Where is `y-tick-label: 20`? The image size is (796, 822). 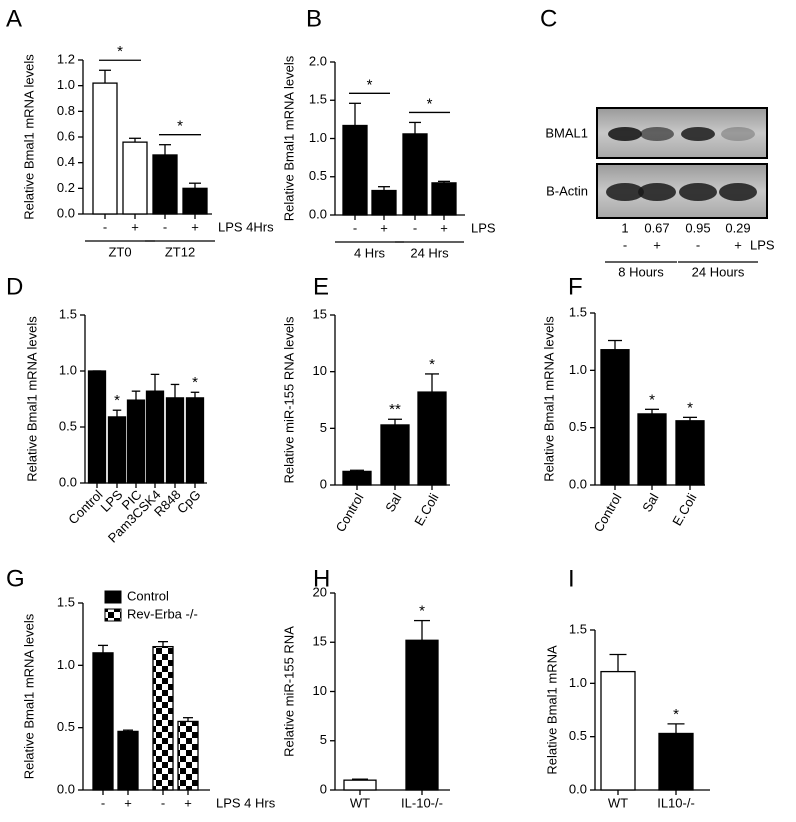 y-tick-label: 20 is located at coordinates (320, 591).